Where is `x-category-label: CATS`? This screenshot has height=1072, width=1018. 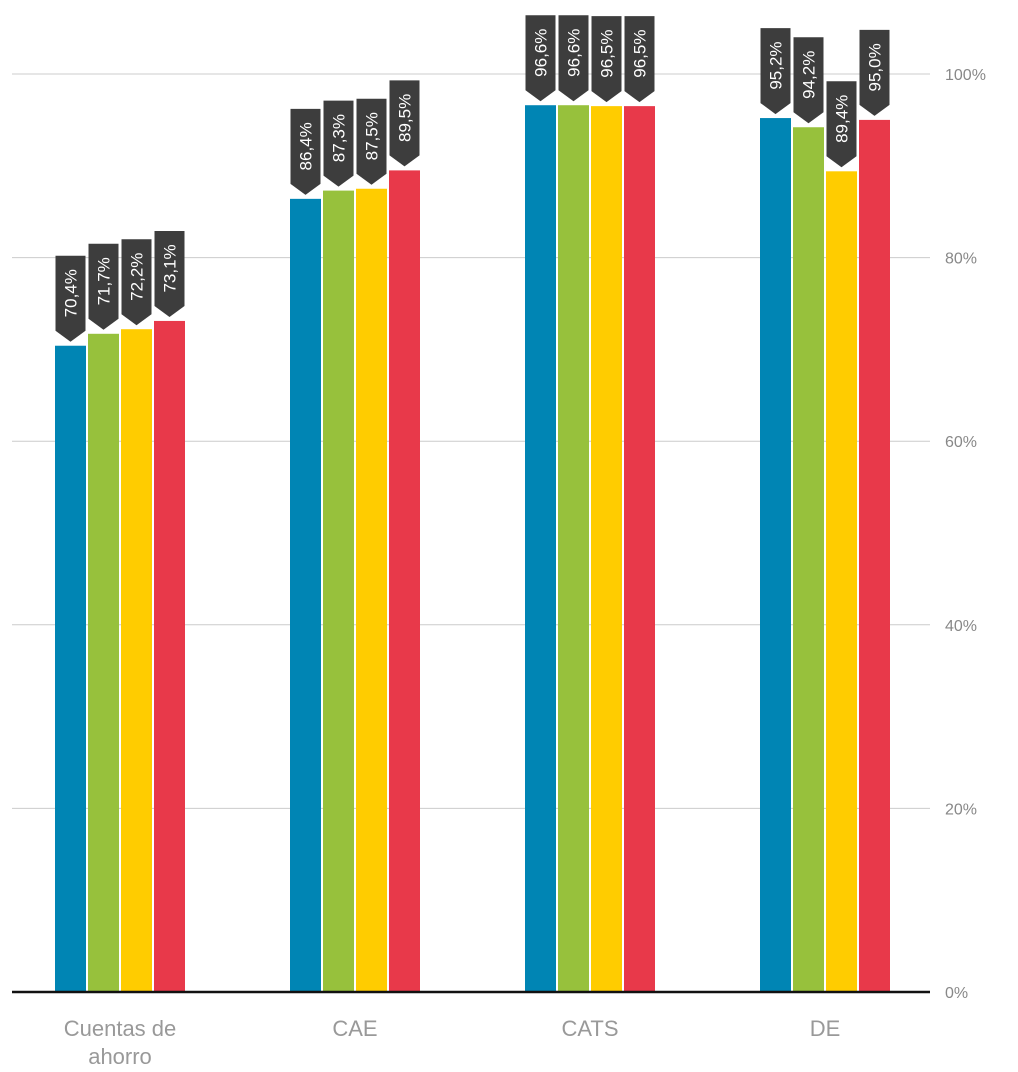
x-category-label: CATS is located at coordinates (589, 1028).